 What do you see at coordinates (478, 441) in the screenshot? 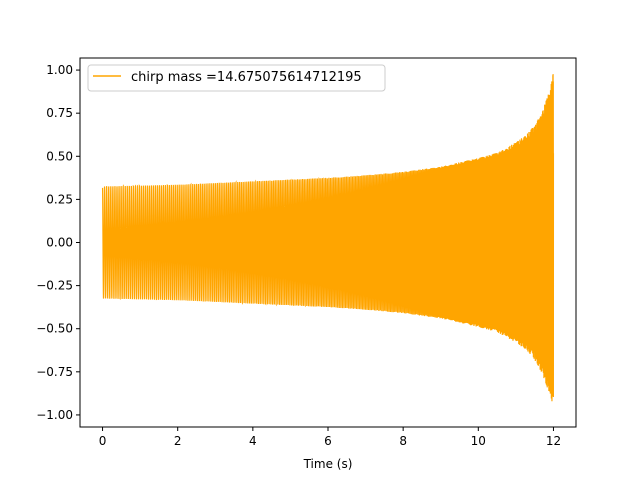
I see `x-tick-label: 10` at bounding box center [478, 441].